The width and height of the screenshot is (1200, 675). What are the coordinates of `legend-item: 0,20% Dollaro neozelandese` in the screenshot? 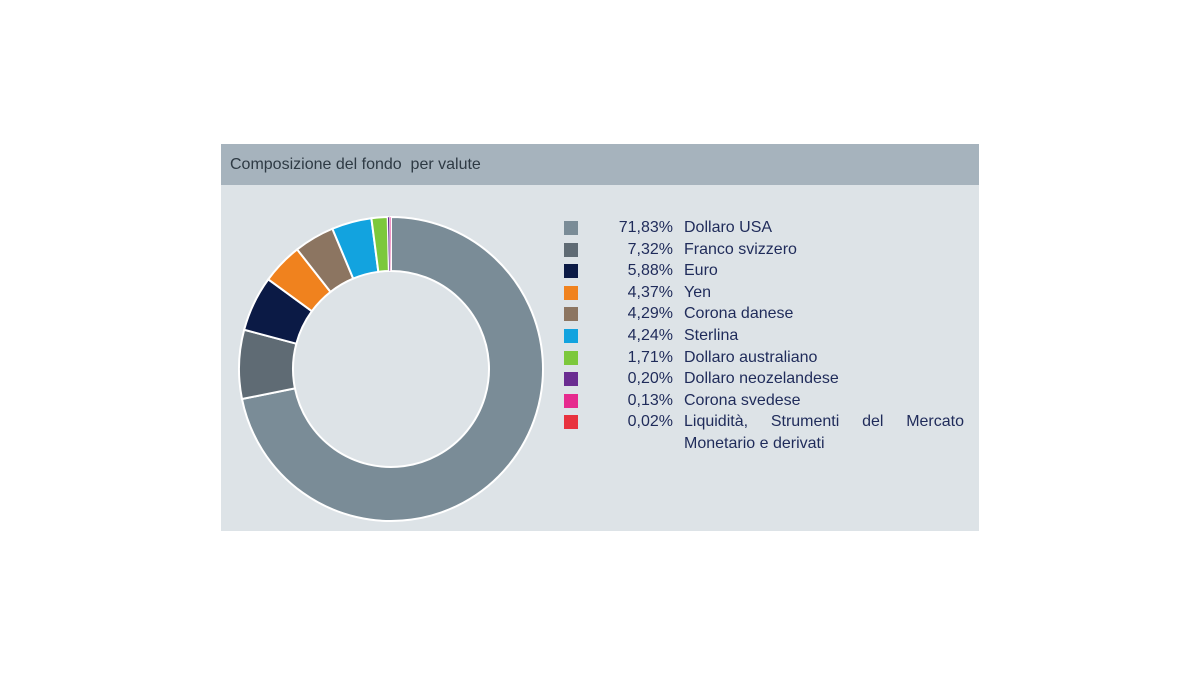 It's located at (764, 379).